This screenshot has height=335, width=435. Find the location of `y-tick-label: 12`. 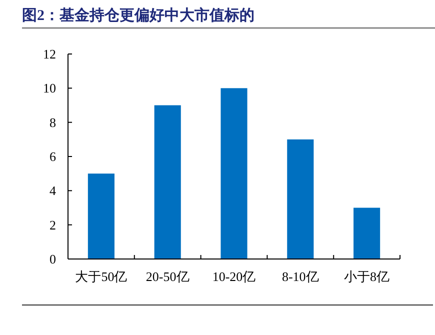

y-tick-label: 12 is located at coordinates (49, 54).